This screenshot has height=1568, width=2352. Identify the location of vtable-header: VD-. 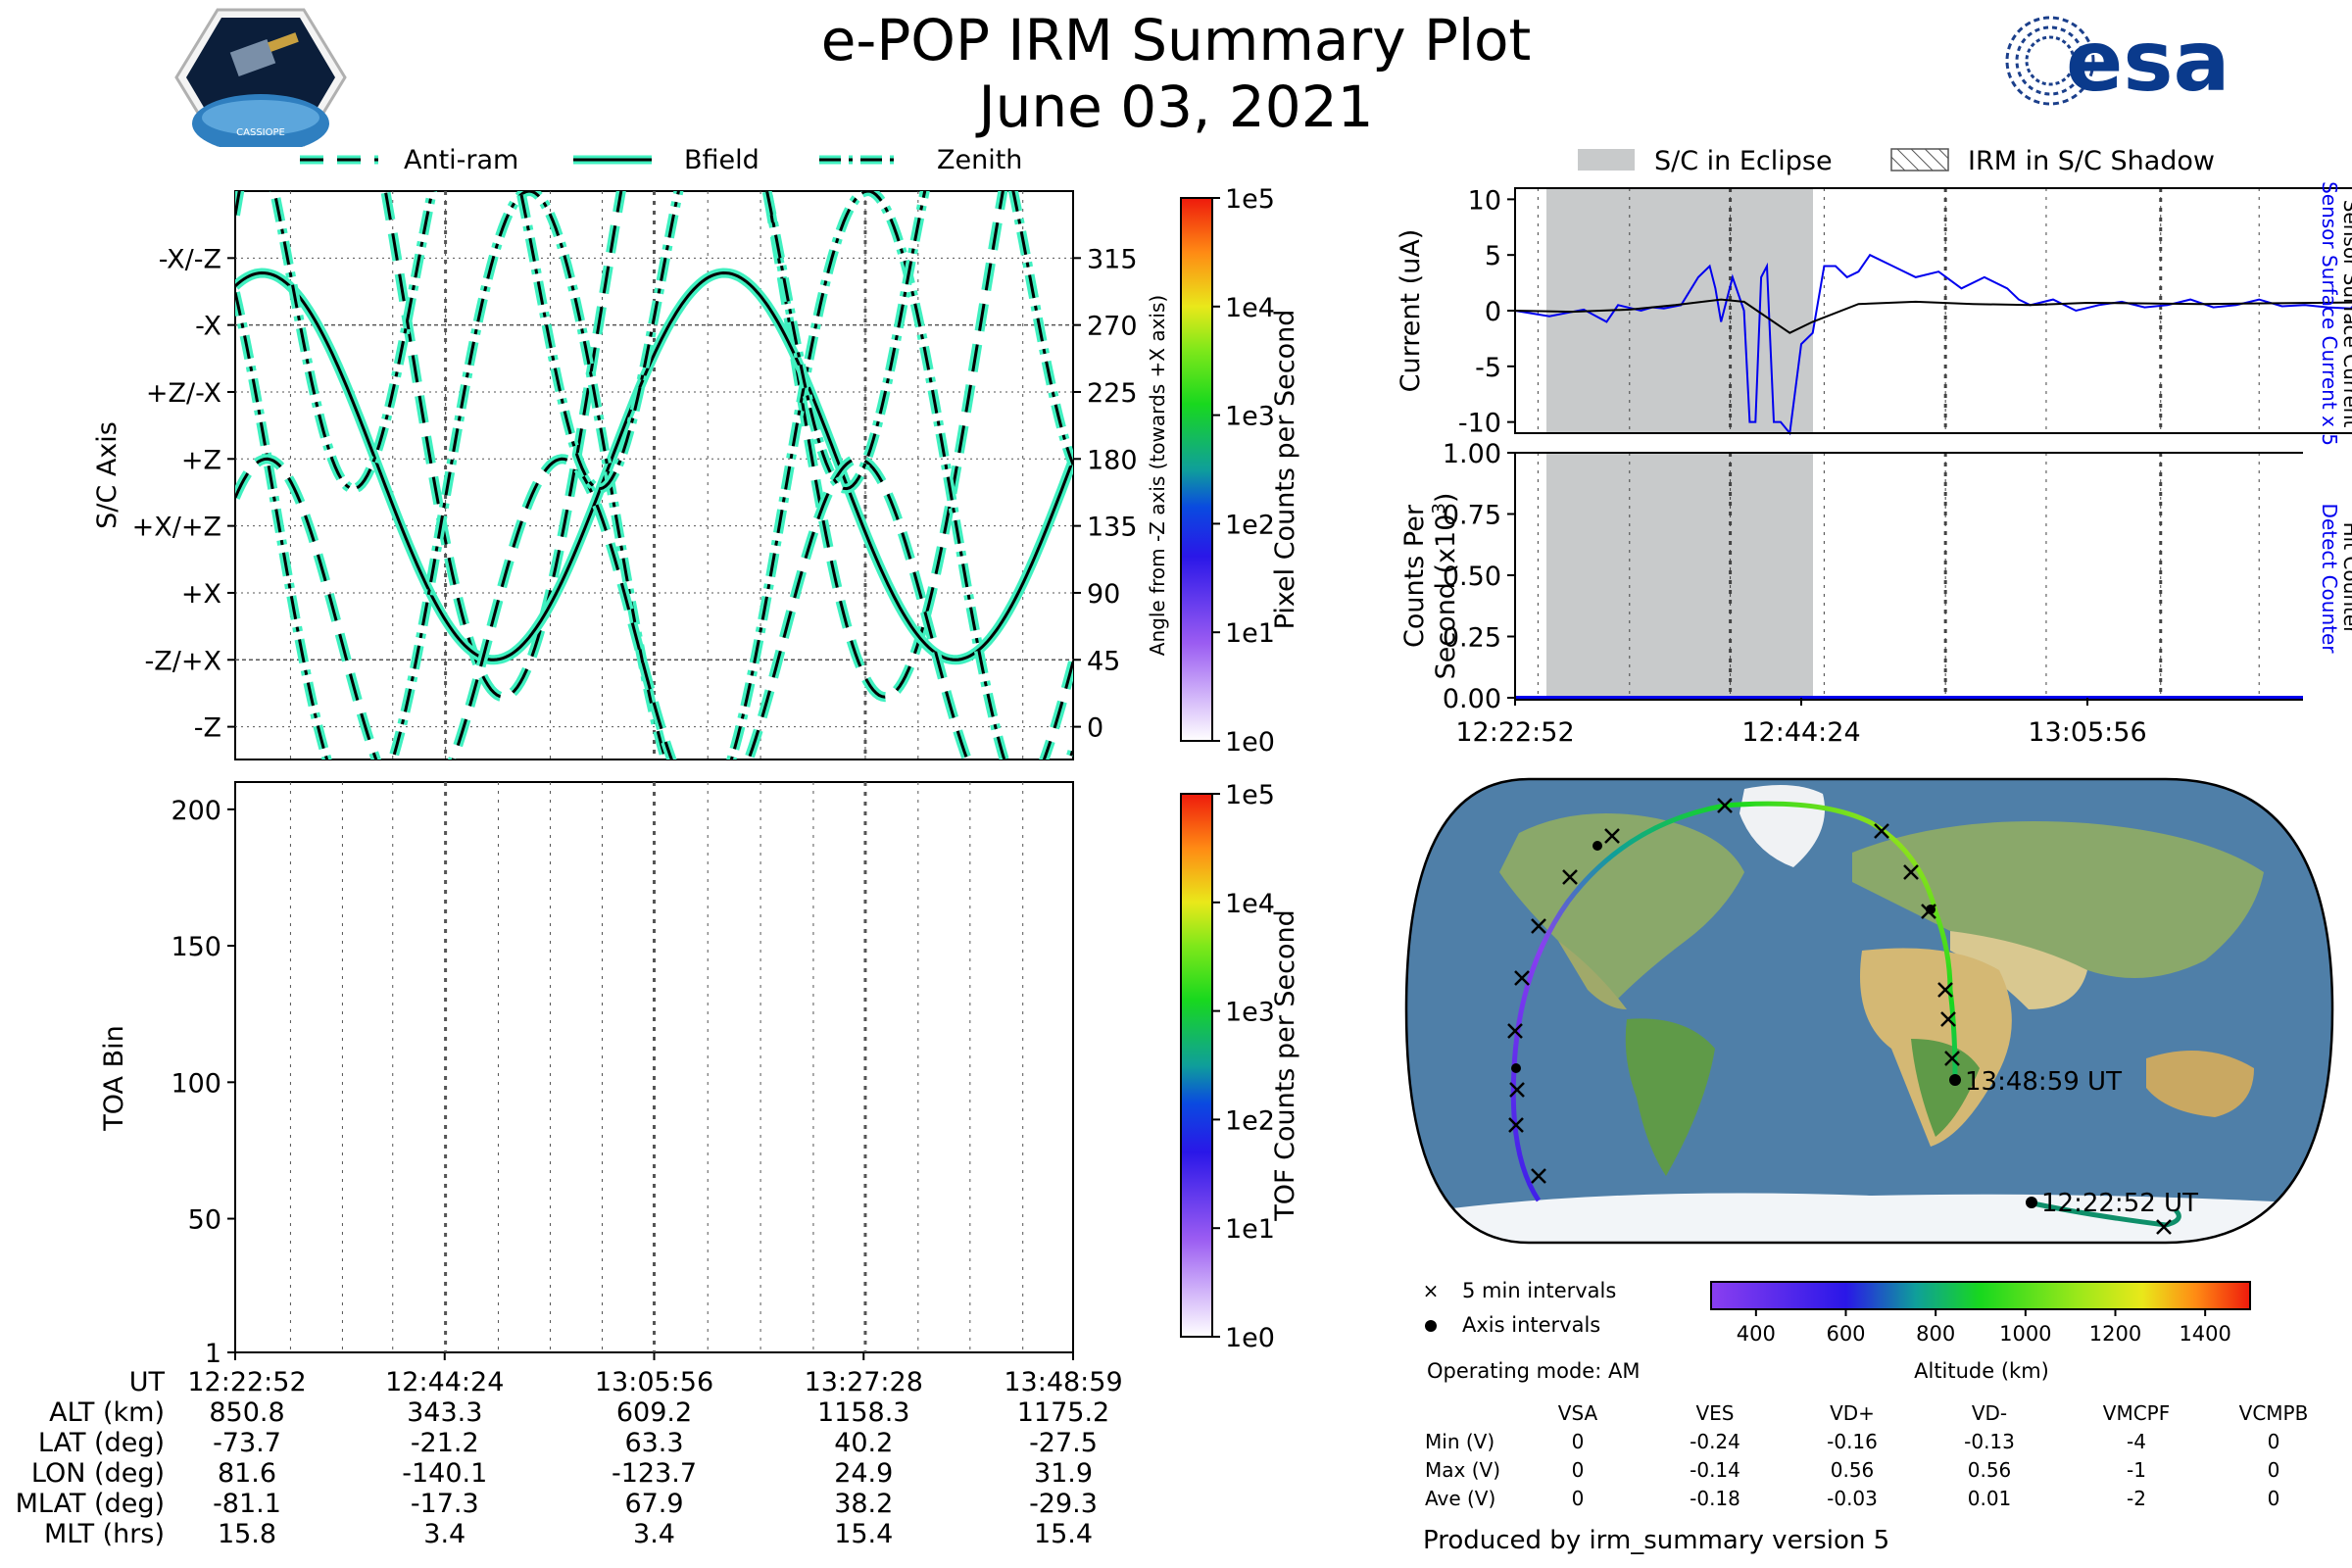
(1989, 1413).